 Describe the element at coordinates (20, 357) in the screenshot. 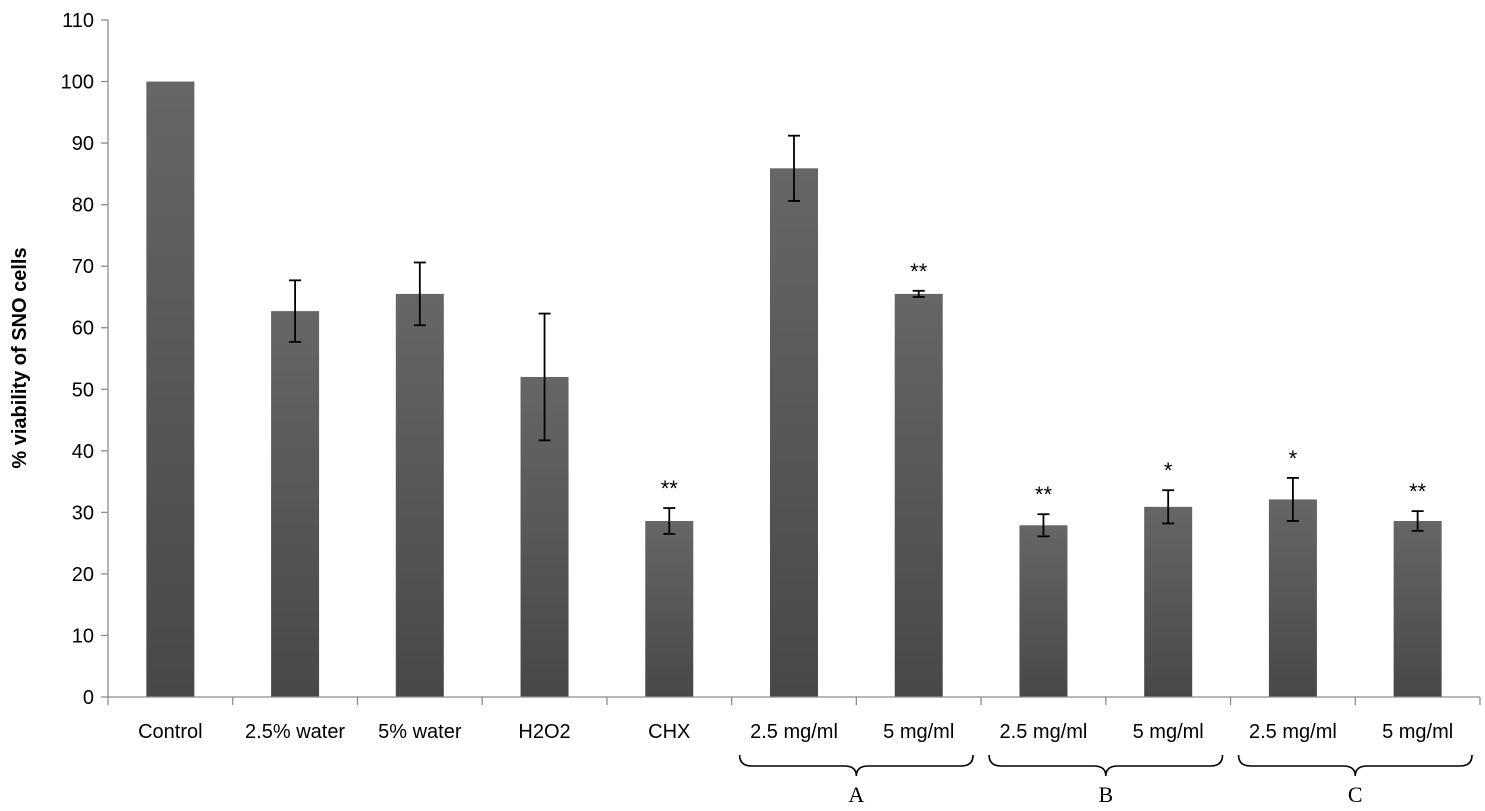

I see `y-axis-label: % viability of SNO cells` at that location.